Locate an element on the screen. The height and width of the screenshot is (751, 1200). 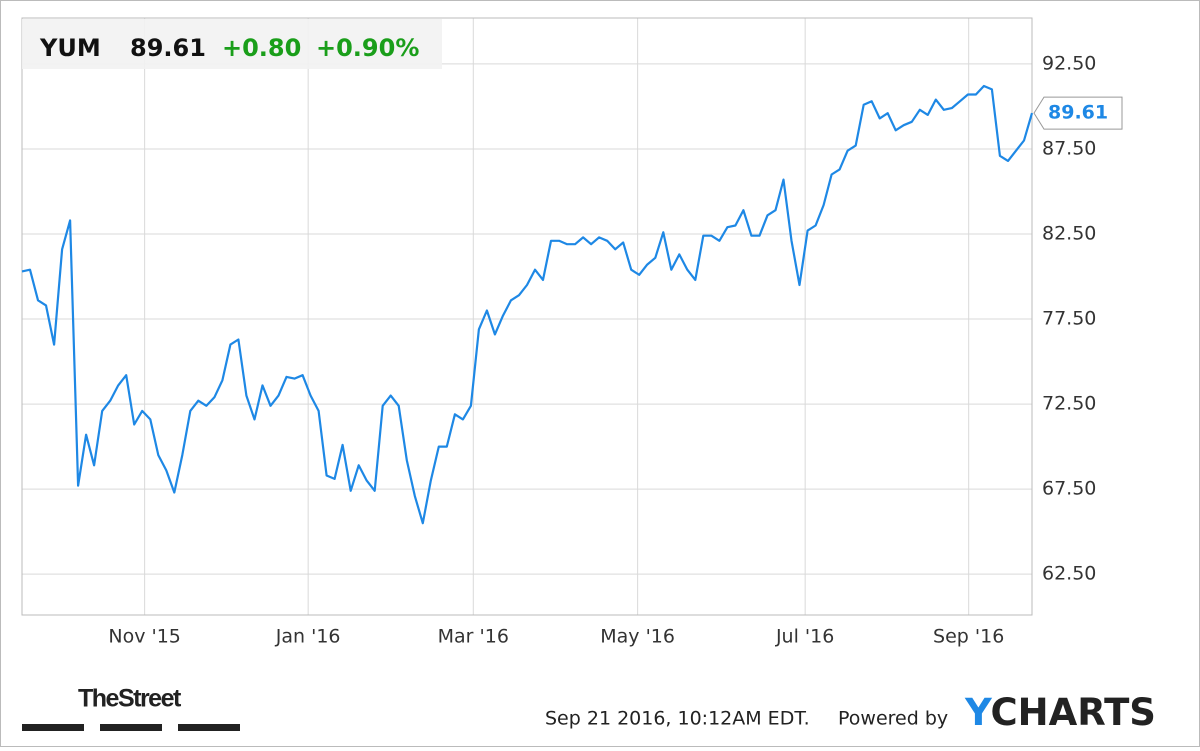
last-price-tag is located at coordinates (1078, 113).